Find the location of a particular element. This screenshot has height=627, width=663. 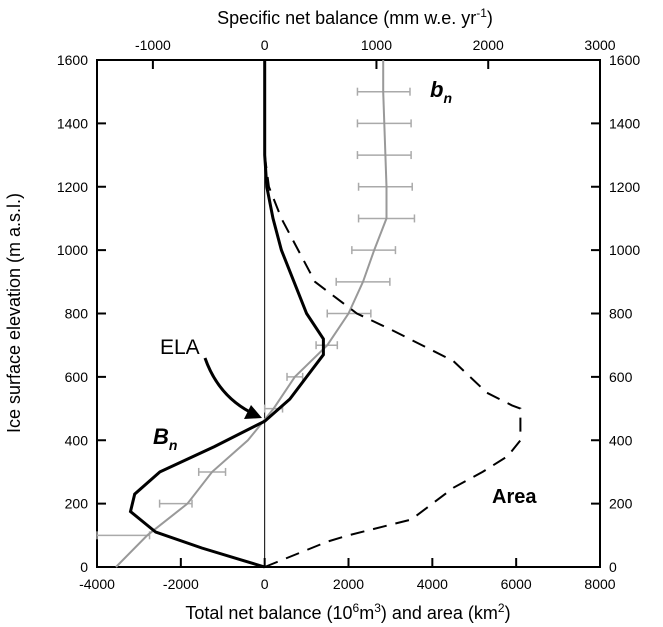

x-ticks-bottom: -4000 -2000 0 2000 4000 6000 8000 is located at coordinates (347, 575).